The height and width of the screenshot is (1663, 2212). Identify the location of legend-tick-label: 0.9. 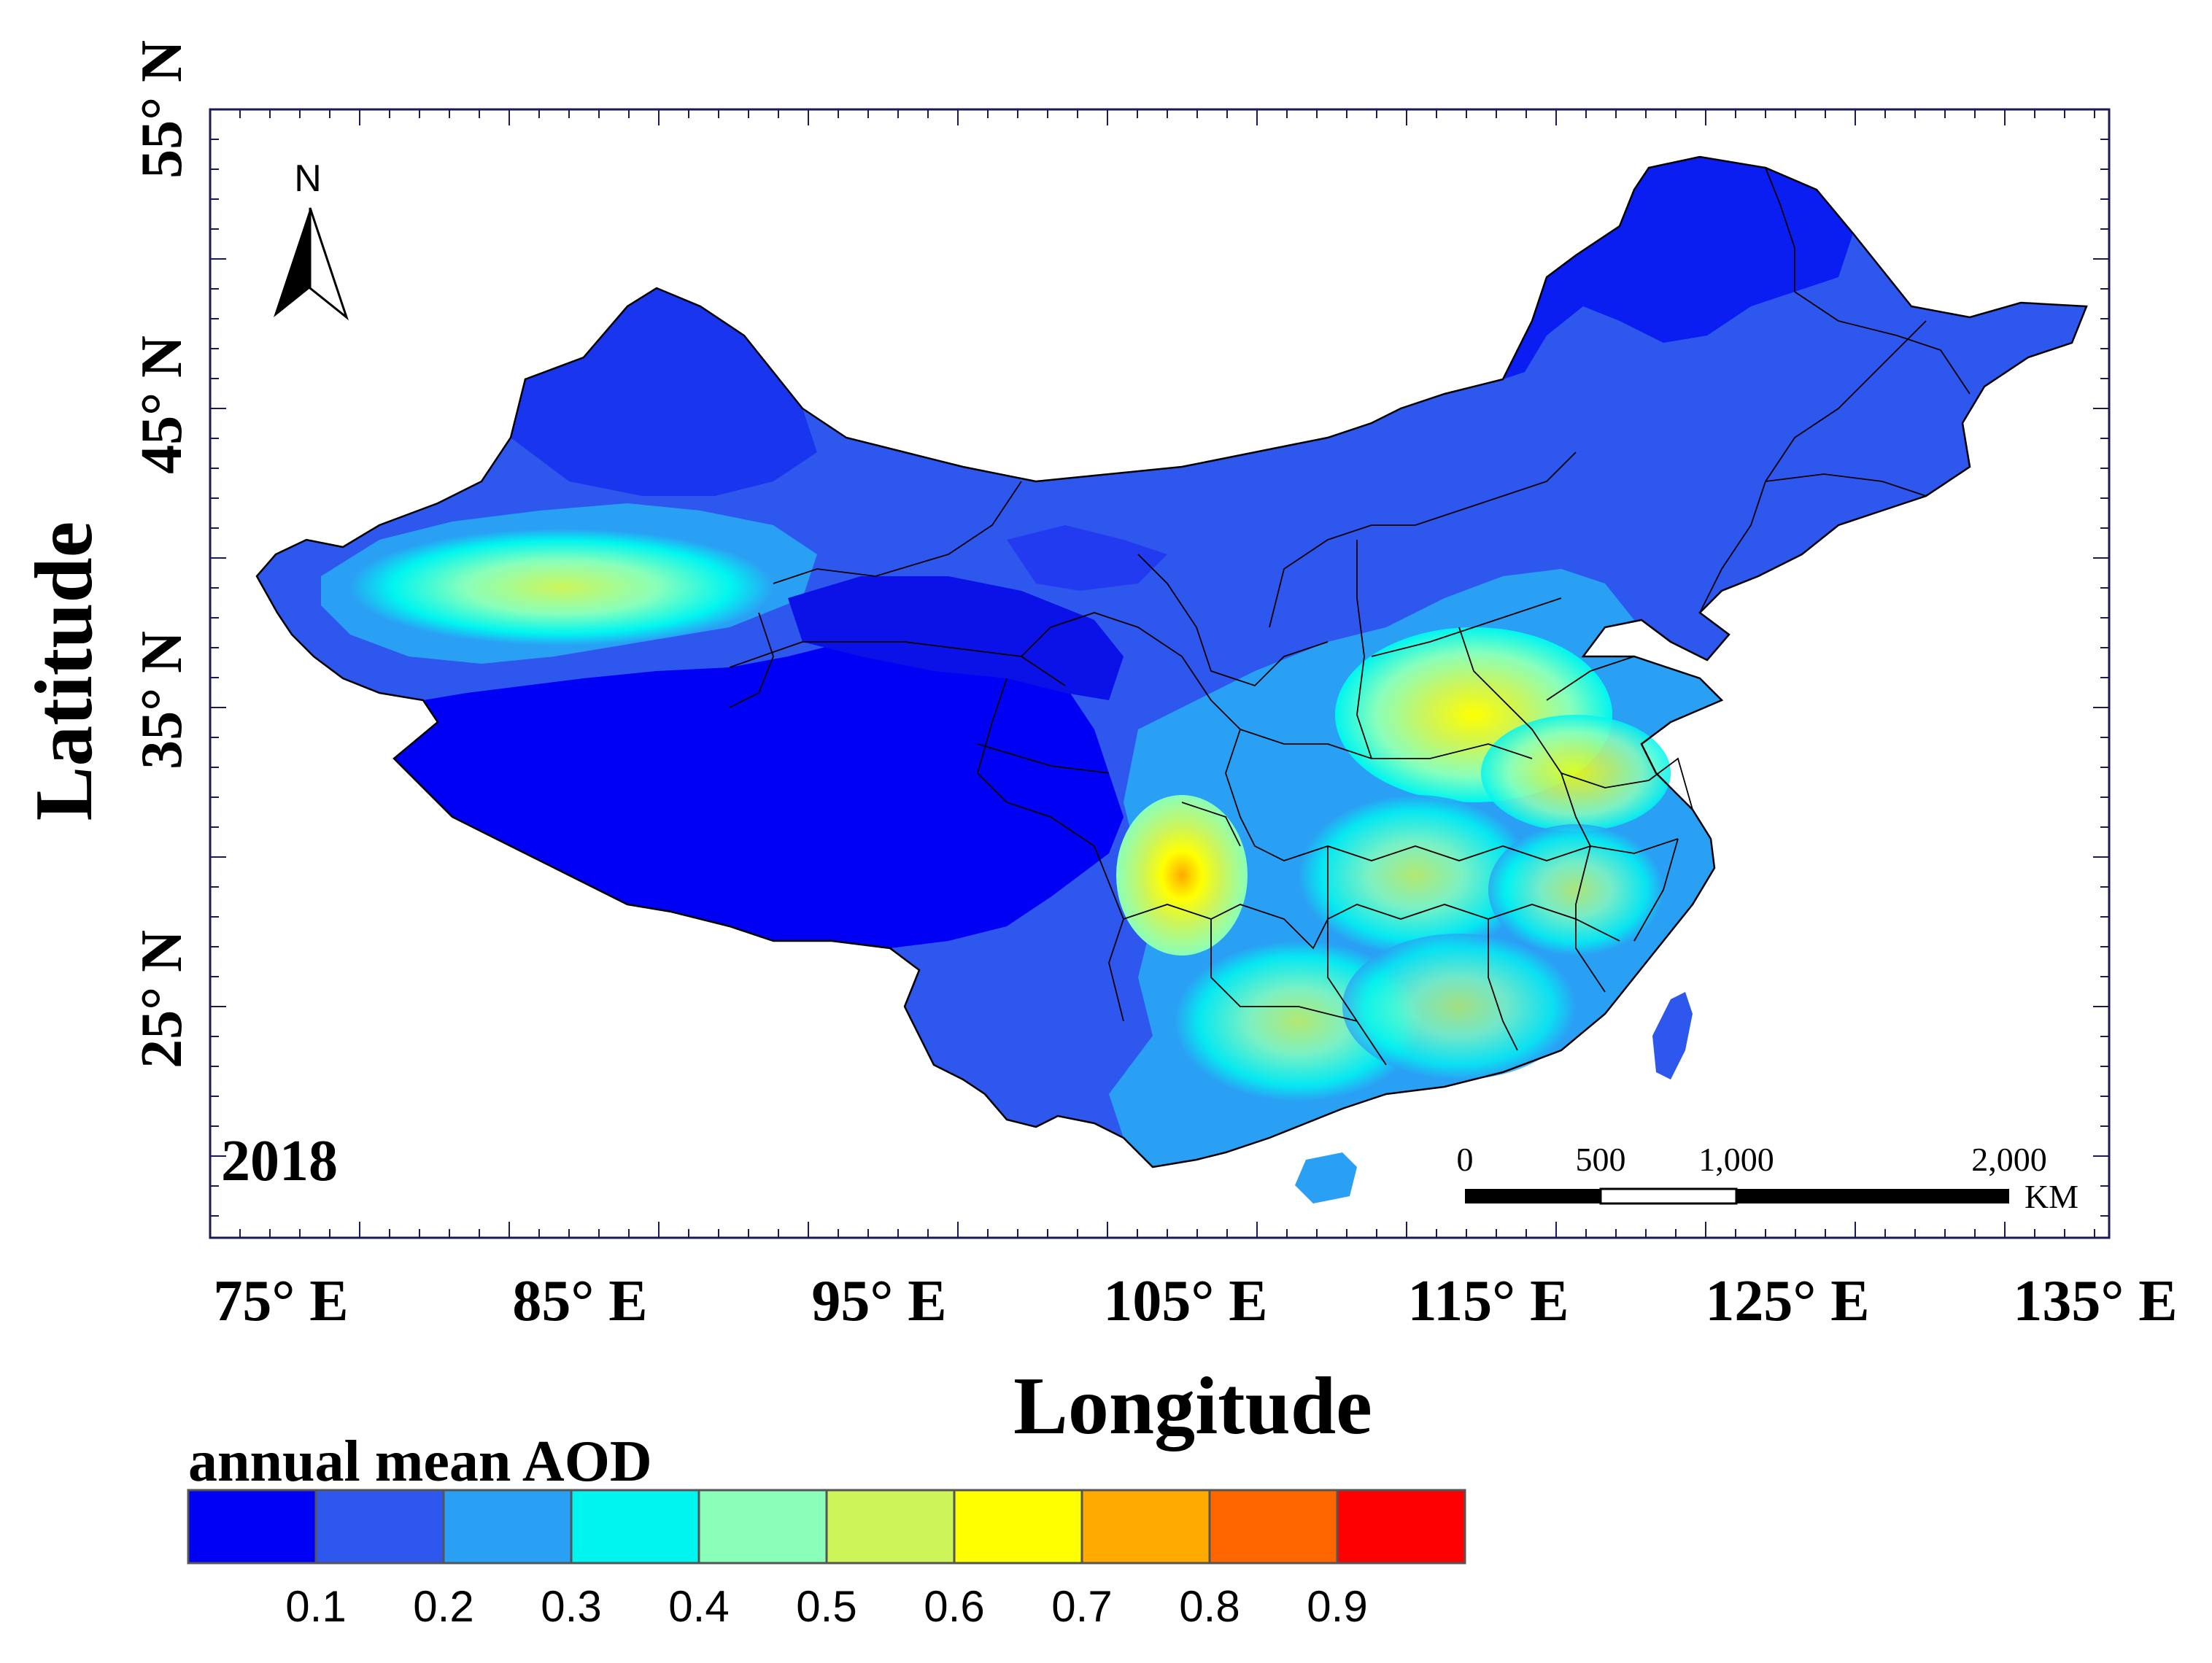
(1337, 1607).